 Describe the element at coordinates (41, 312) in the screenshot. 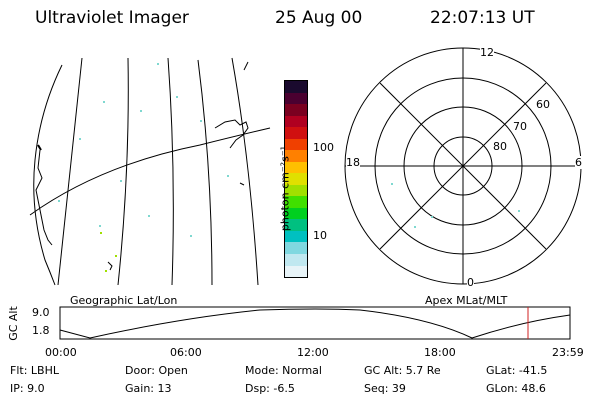

I see `y-max-label: 9.0` at that location.